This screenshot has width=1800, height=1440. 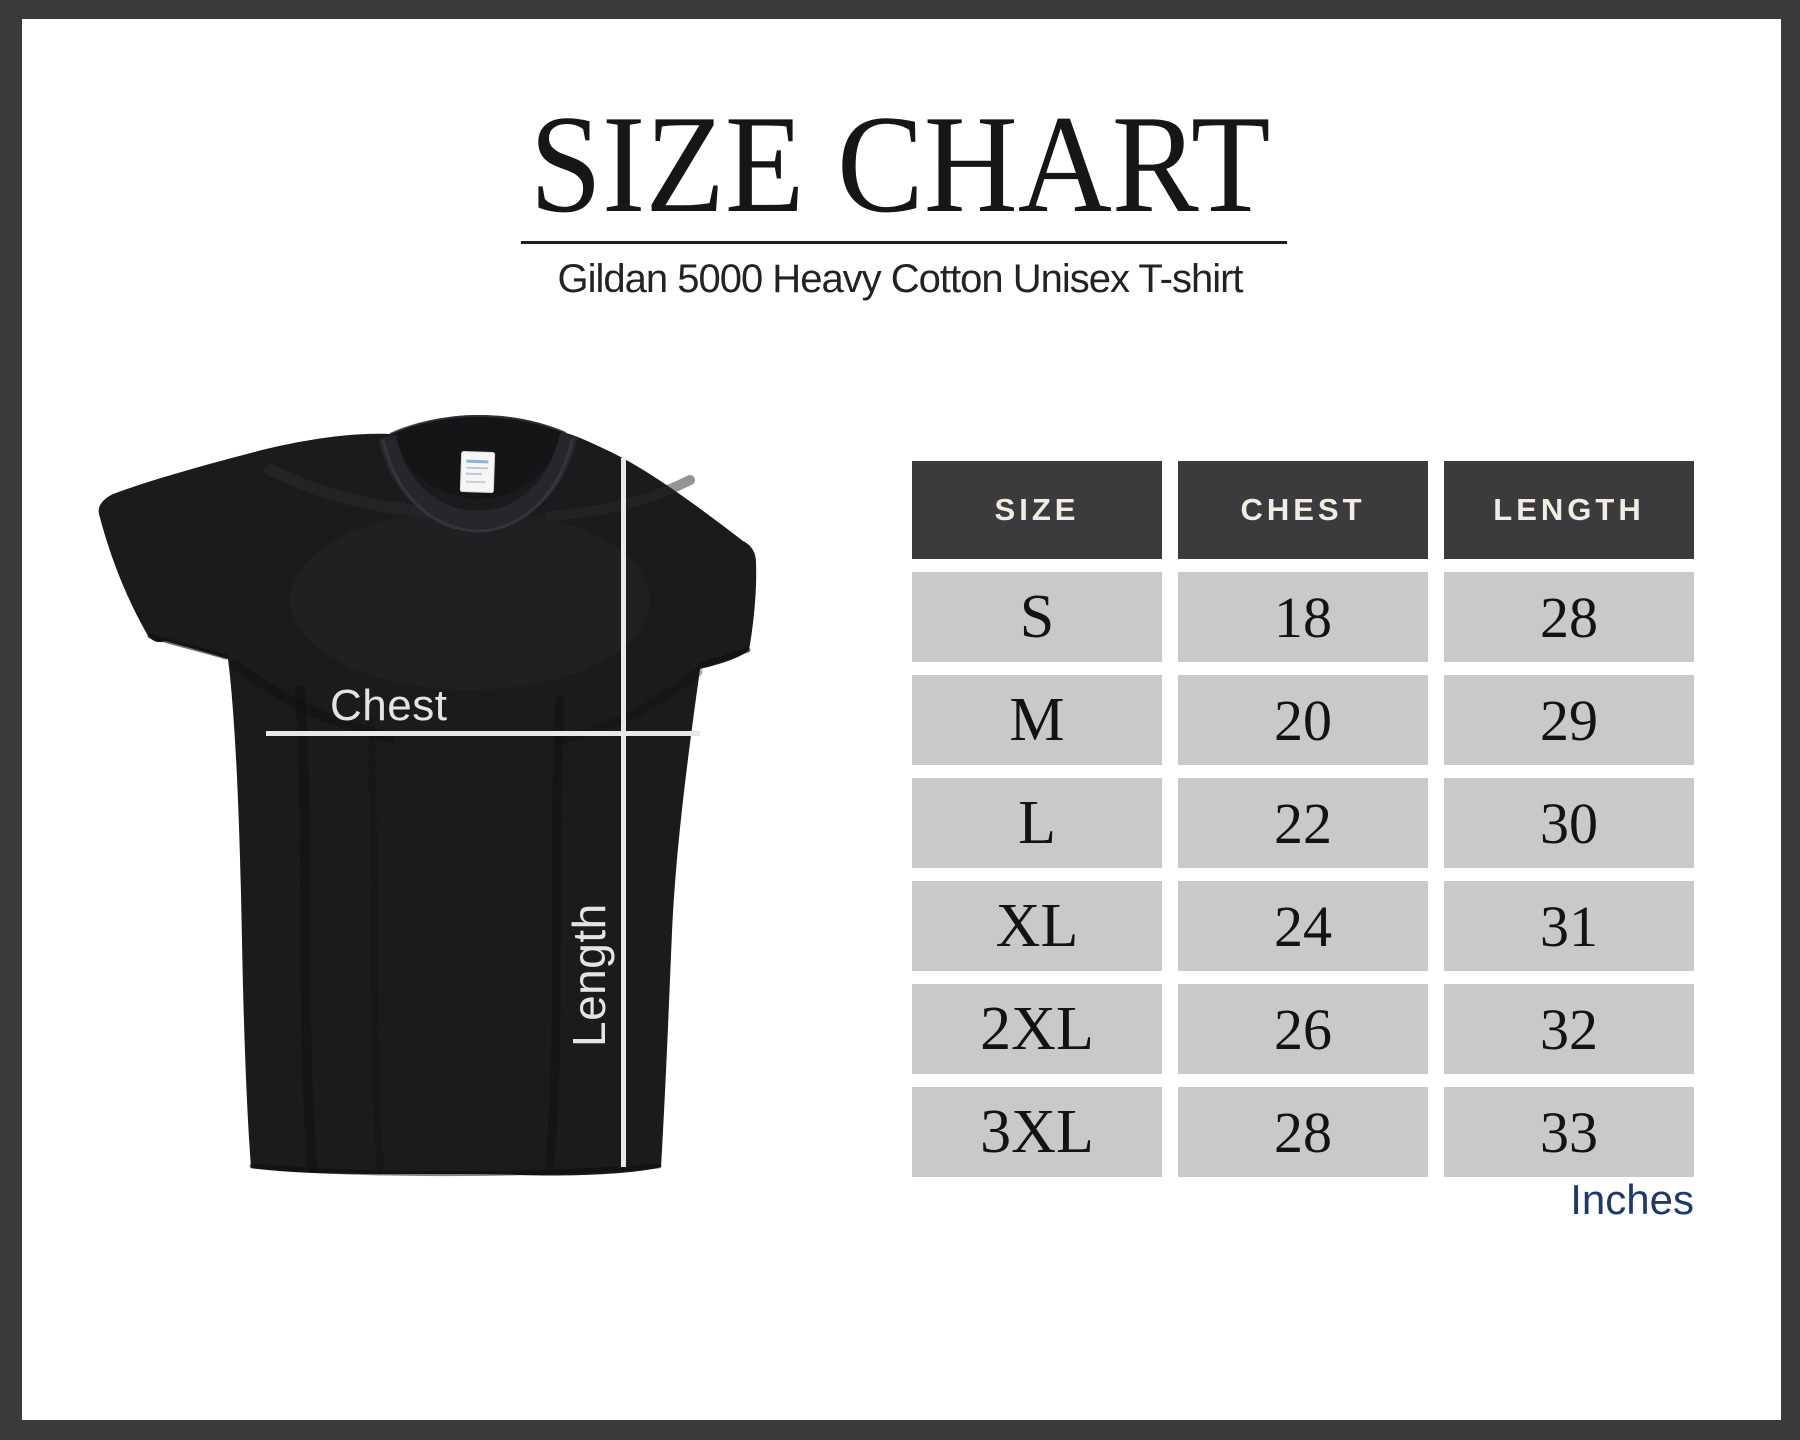 I want to click on column-header-length: LENGTH, so click(x=1569, y=510).